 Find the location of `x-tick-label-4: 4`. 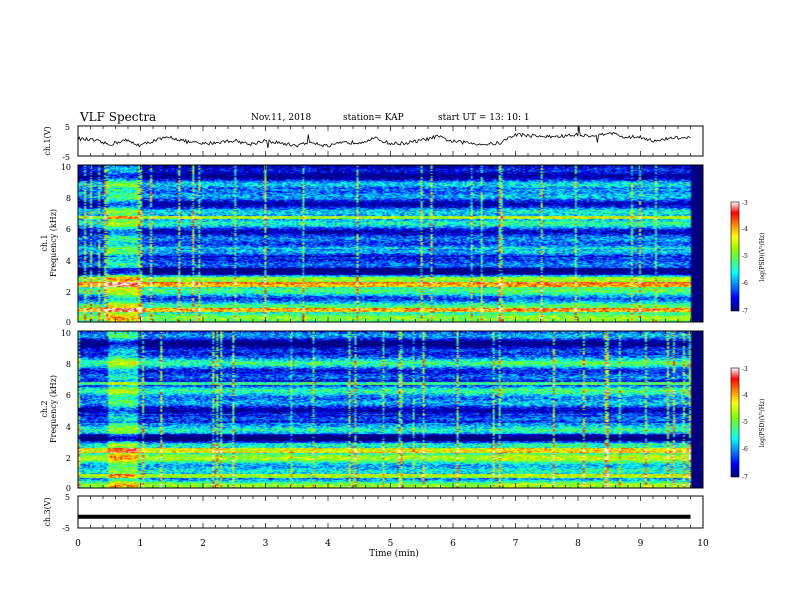

x-tick-label-4: 4 is located at coordinates (328, 544).